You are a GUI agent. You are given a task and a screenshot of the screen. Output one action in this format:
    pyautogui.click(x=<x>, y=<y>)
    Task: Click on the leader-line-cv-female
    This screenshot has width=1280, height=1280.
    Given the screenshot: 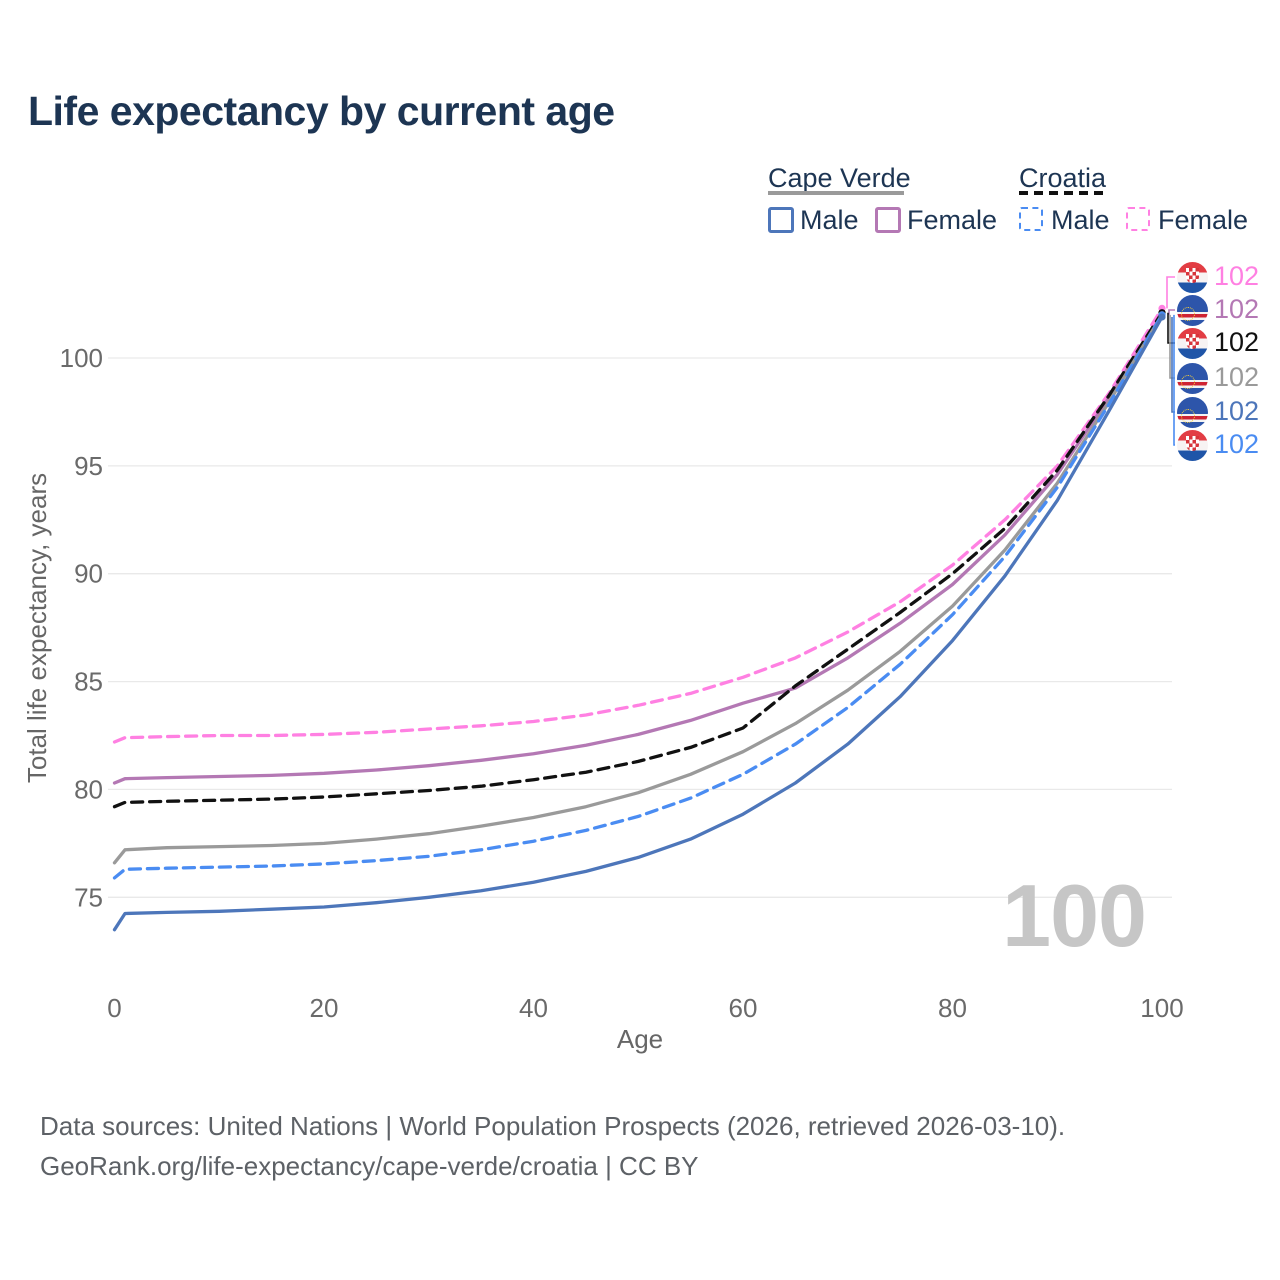 What is the action you would take?
    pyautogui.click(x=1171, y=312)
    